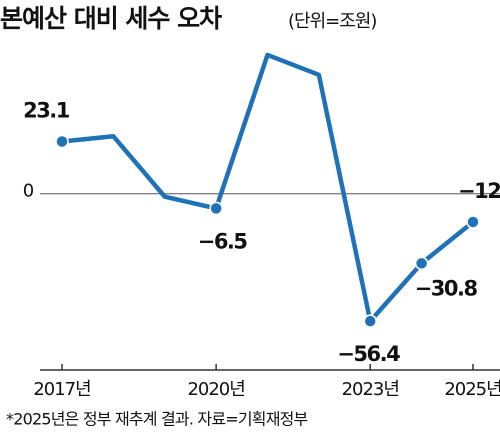 This screenshot has height=436, width=500. I want to click on x-tick-label: 2025년, so click(472, 389).